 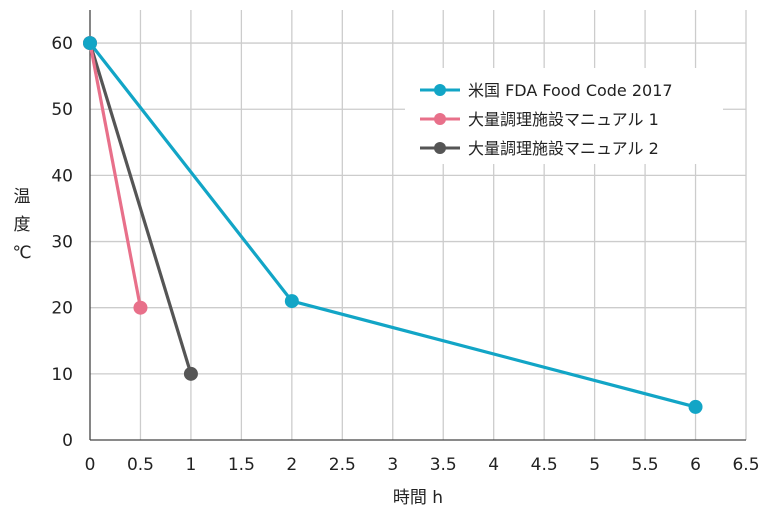 I want to click on legend-item: 米国 FDA Food Code 2017, so click(x=546, y=90).